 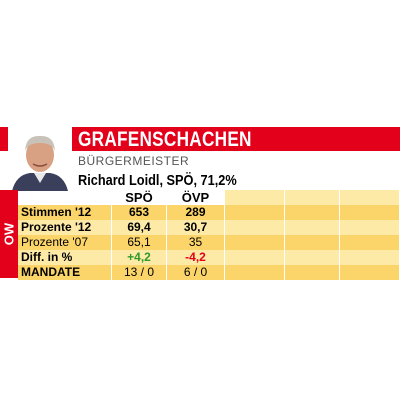 What do you see at coordinates (139, 197) in the screenshot?
I see `column-header: SPÖ` at bounding box center [139, 197].